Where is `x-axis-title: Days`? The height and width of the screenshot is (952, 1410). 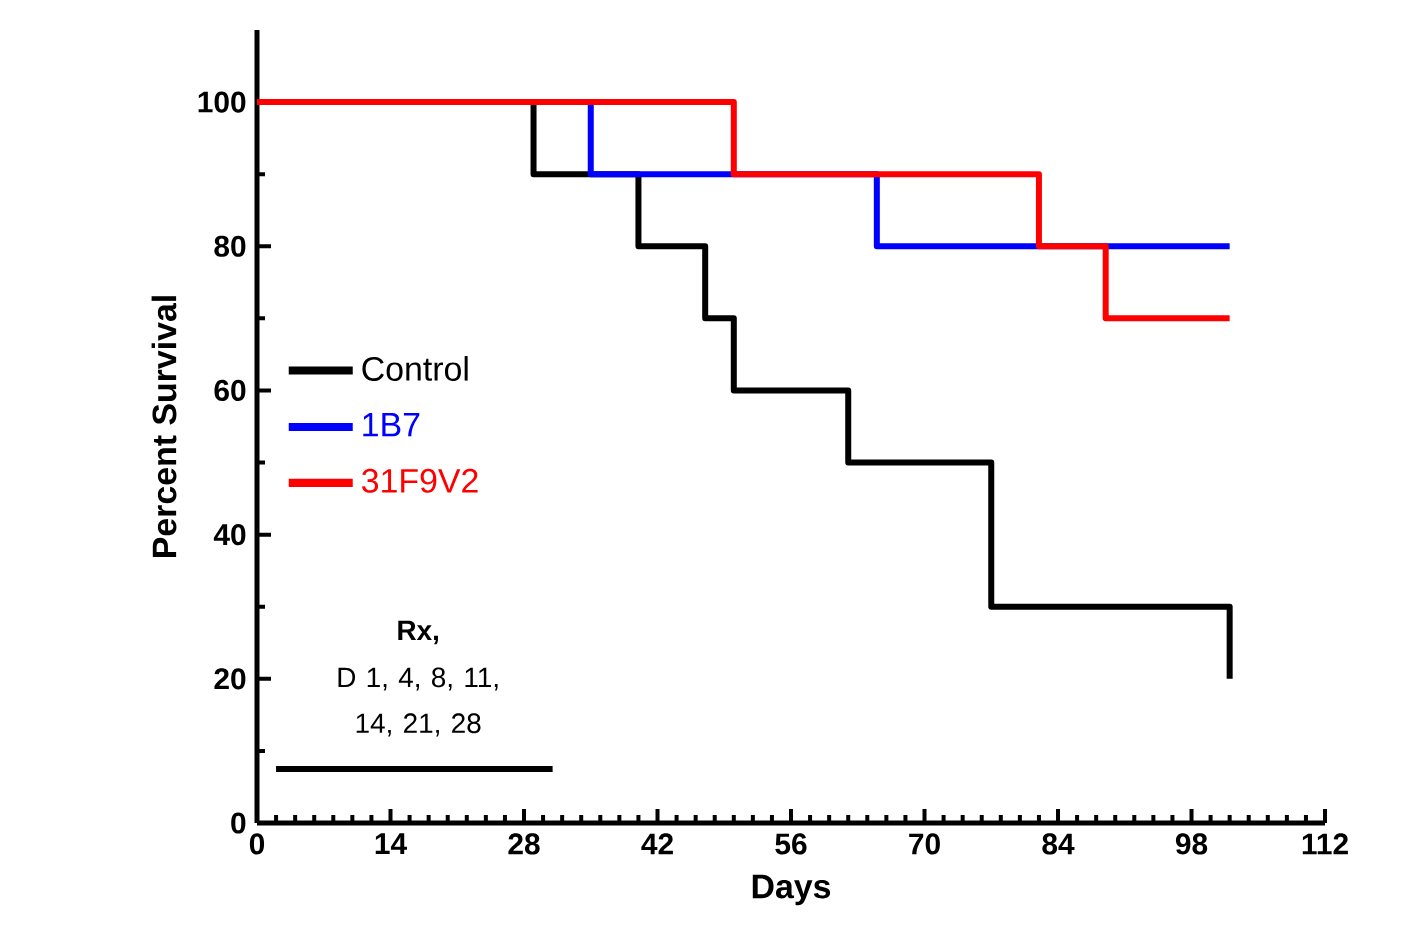
x-axis-title: Days is located at coordinates (791, 890).